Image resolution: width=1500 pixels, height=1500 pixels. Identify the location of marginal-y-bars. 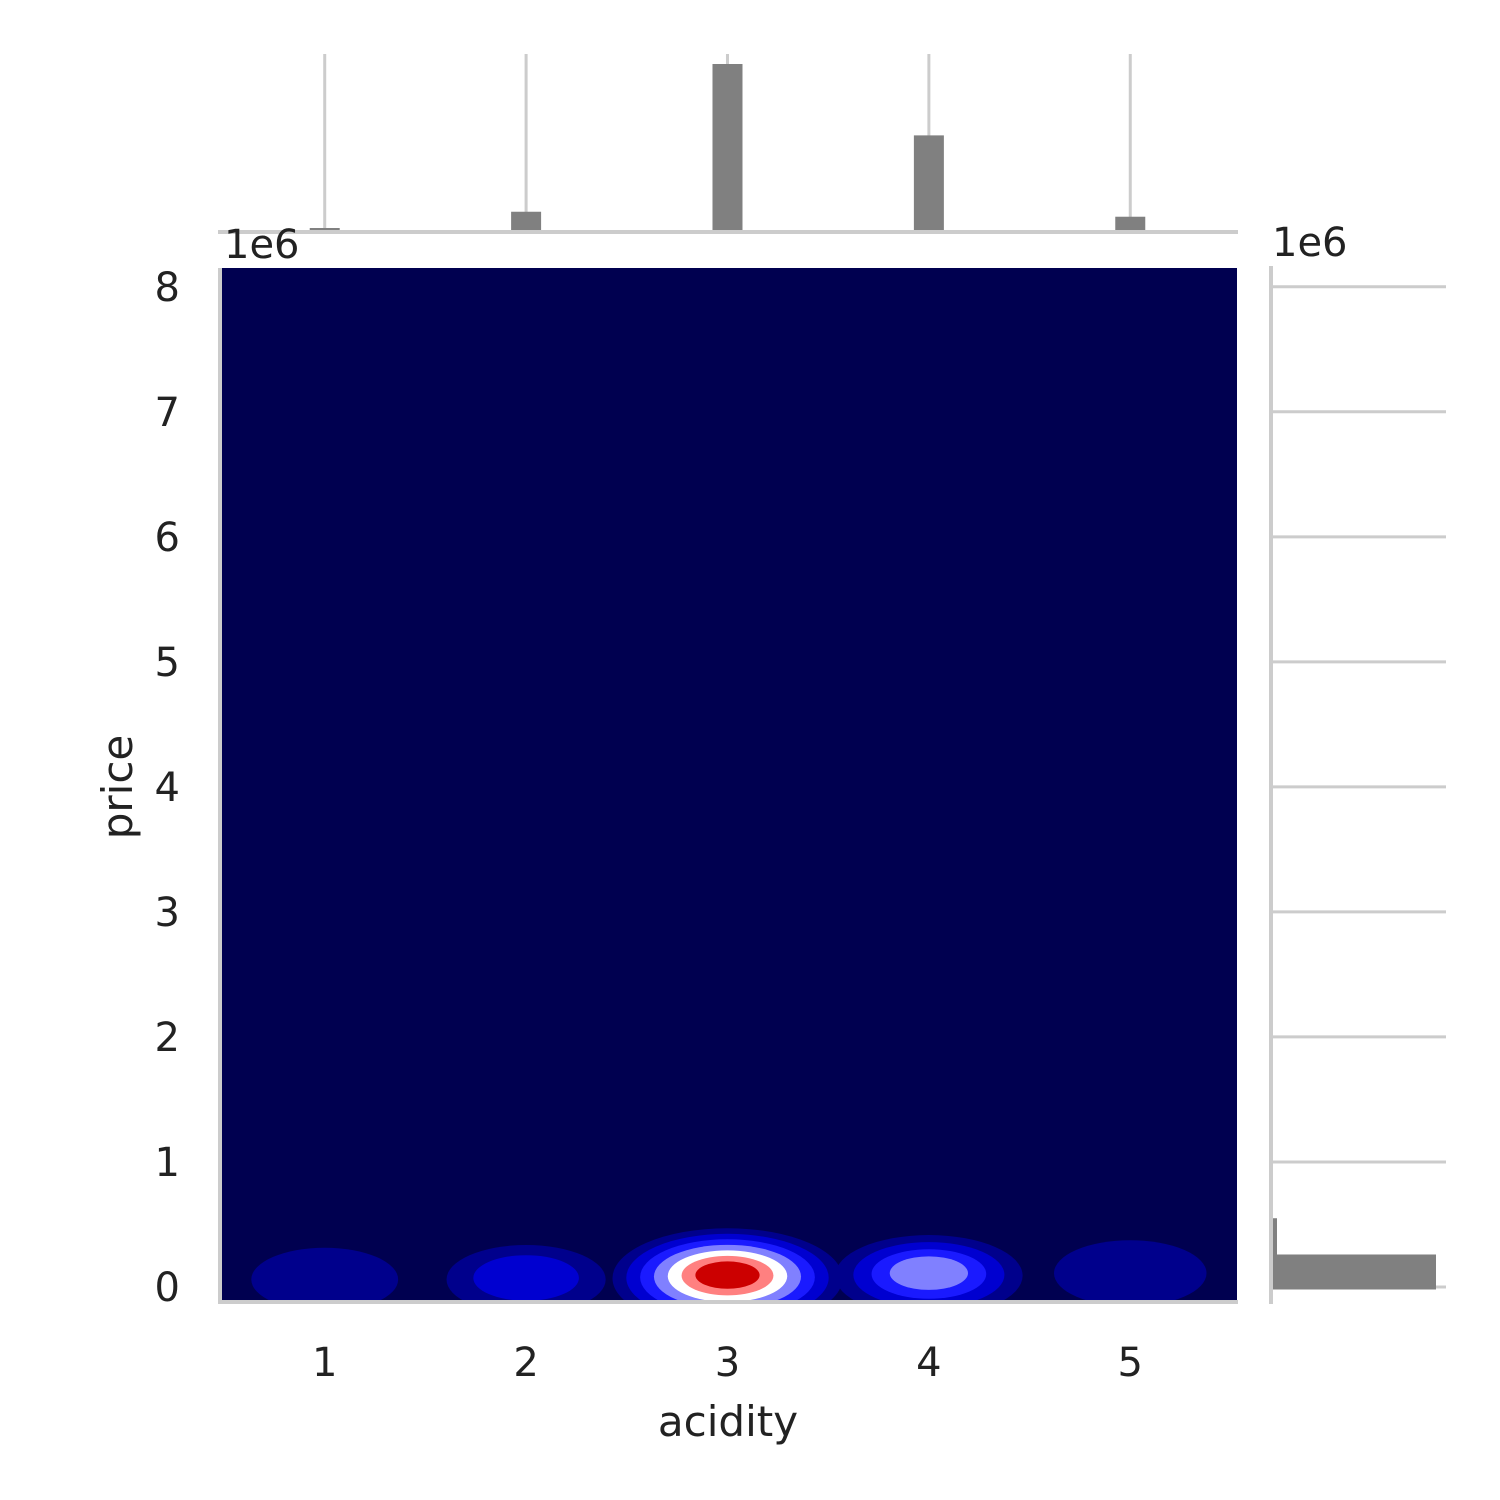
(1354, 1254).